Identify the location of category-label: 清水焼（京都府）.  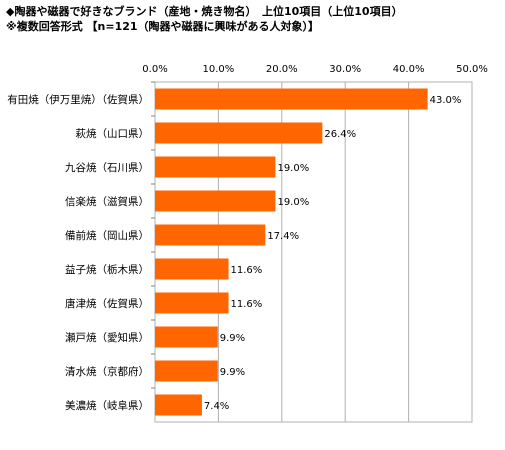
(107, 371).